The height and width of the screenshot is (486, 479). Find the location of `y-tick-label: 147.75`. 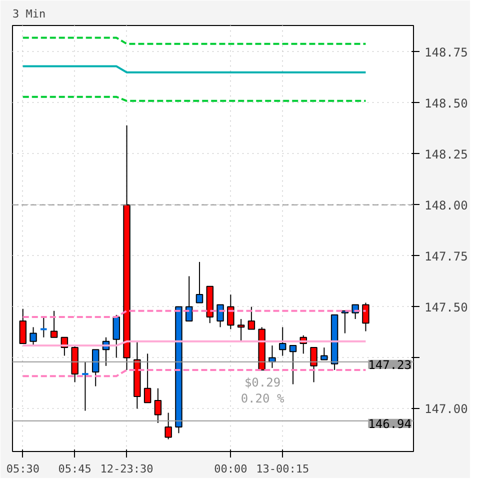

y-tick-label: 147.75 is located at coordinates (446, 256).